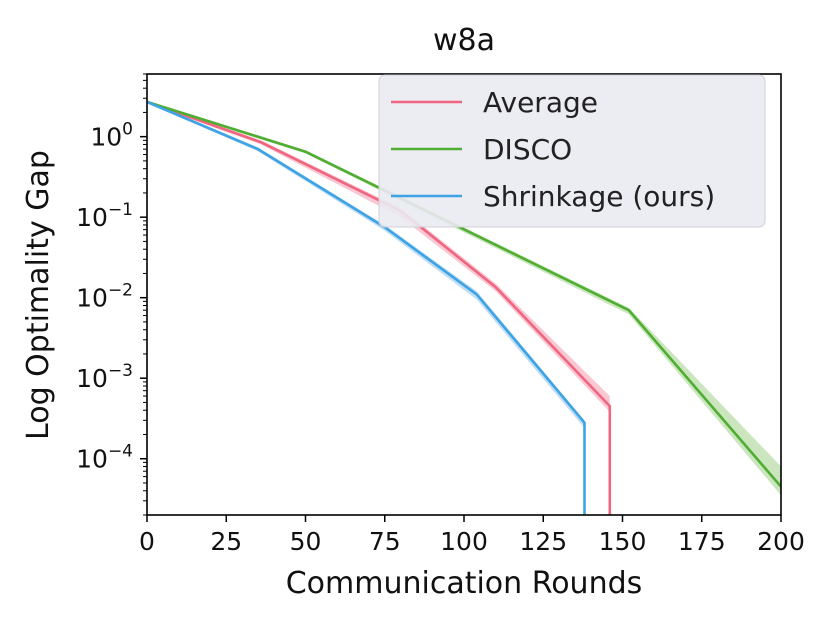  Describe the element at coordinates (464, 541) in the screenshot. I see `x-tick-label: 100` at that location.